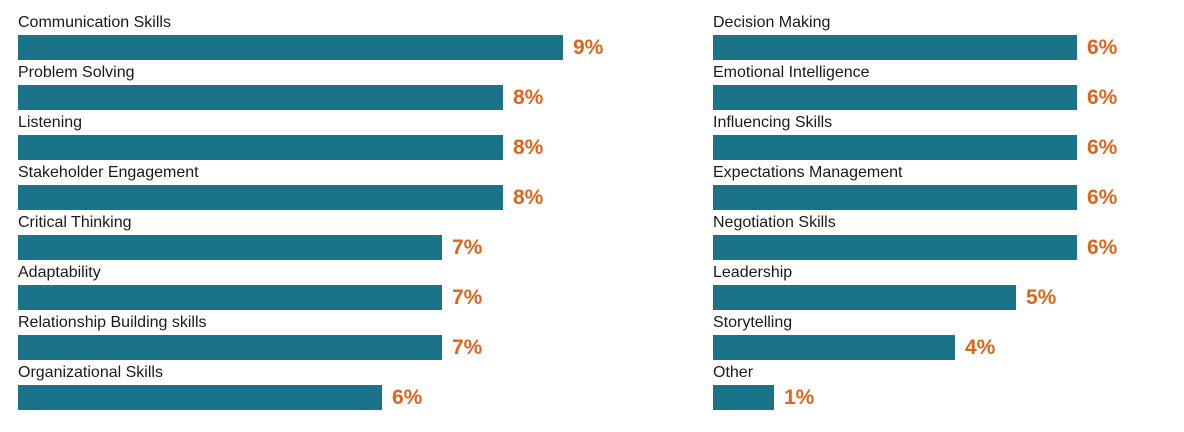  Describe the element at coordinates (108, 172) in the screenshot. I see `category-label: Stakeholder Engagement` at that location.